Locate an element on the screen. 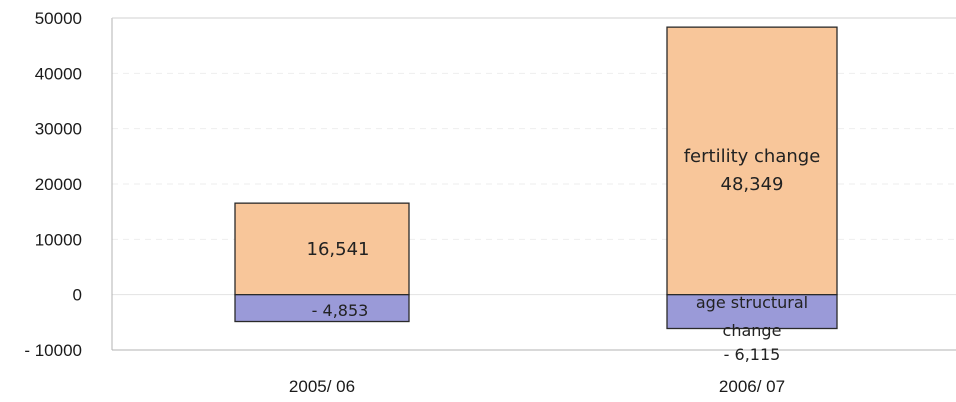 The height and width of the screenshot is (402, 956). y-tick-label: 30000 is located at coordinates (58, 129).